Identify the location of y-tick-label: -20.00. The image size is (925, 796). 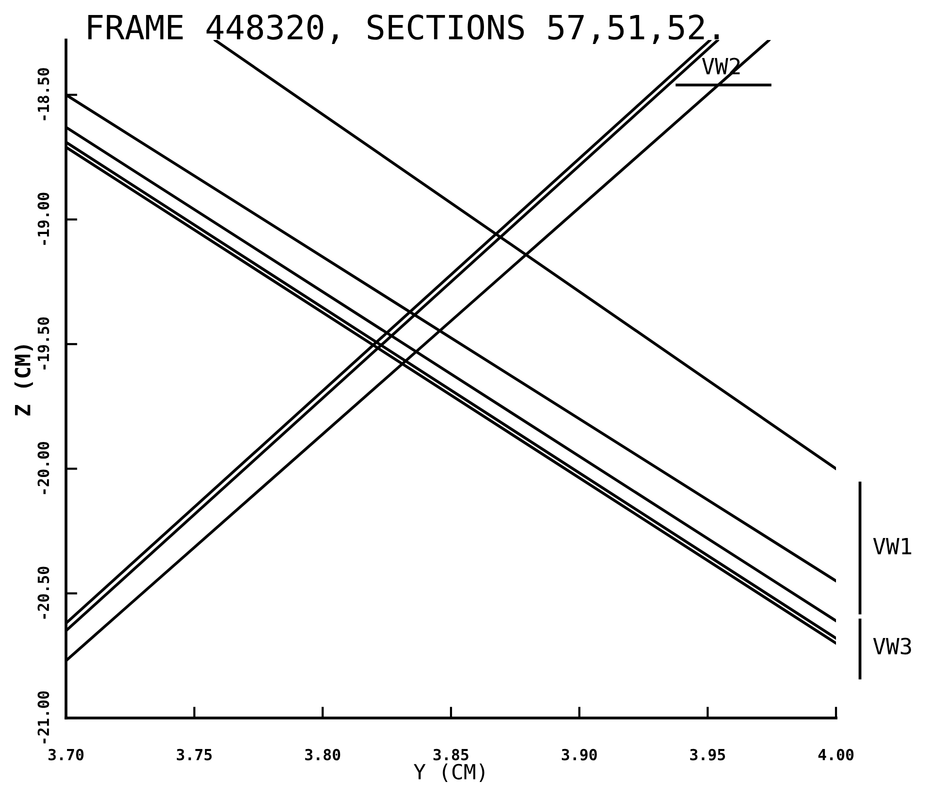
(44, 468).